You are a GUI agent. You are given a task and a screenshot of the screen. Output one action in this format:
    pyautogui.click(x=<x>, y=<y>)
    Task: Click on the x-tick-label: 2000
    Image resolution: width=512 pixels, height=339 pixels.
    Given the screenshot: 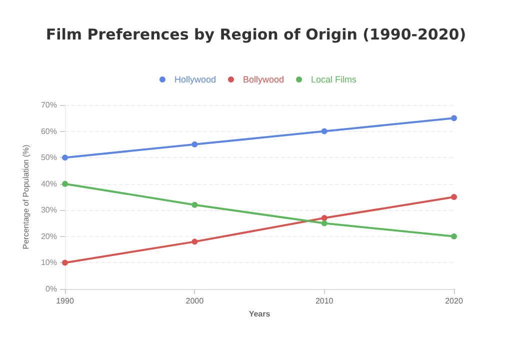 What is the action you would take?
    pyautogui.click(x=195, y=301)
    